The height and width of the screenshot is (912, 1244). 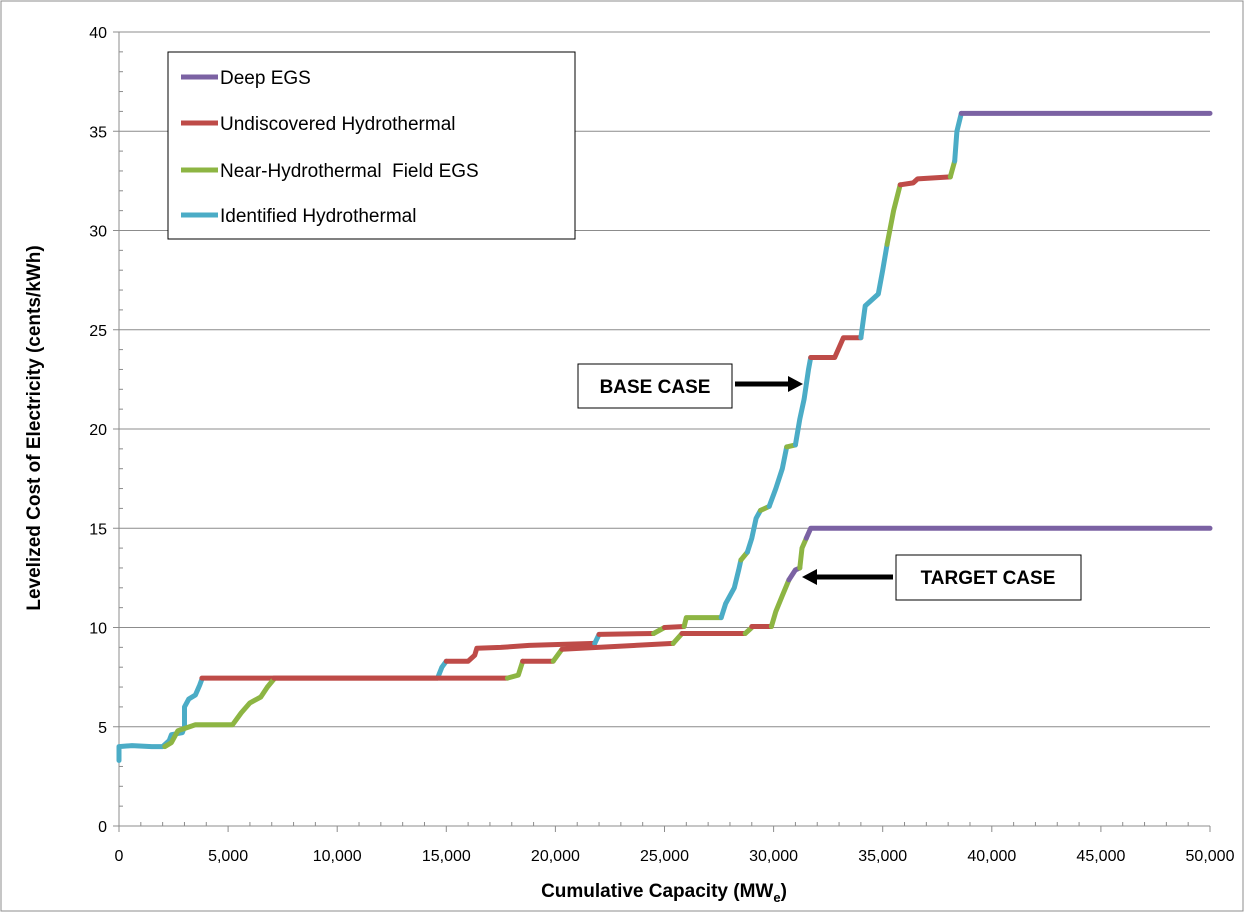 What do you see at coordinates (664, 856) in the screenshot?
I see `x-tick-label-5: 25,000` at bounding box center [664, 856].